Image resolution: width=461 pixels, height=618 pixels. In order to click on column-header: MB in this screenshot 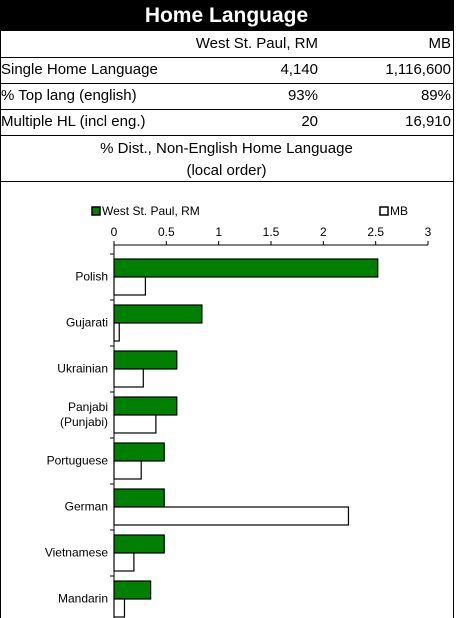, I will do `click(440, 43)`.